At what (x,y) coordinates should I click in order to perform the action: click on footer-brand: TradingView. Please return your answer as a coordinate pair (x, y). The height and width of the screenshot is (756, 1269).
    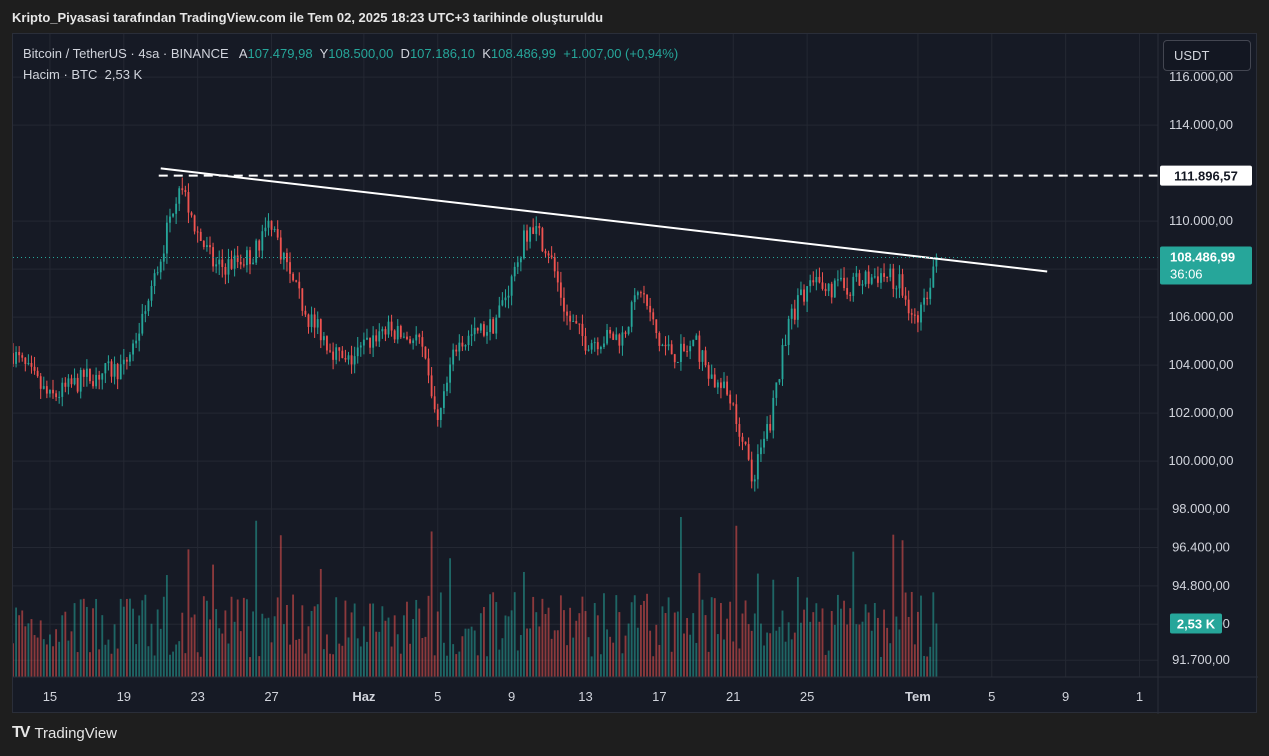
    Looking at the image, I should click on (75, 733).